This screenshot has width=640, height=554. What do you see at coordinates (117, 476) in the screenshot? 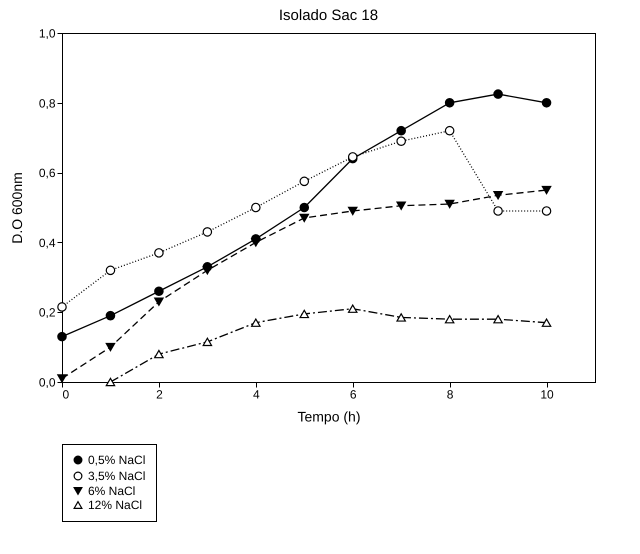
I see `legend-label: 3,5% NaCl` at bounding box center [117, 476].